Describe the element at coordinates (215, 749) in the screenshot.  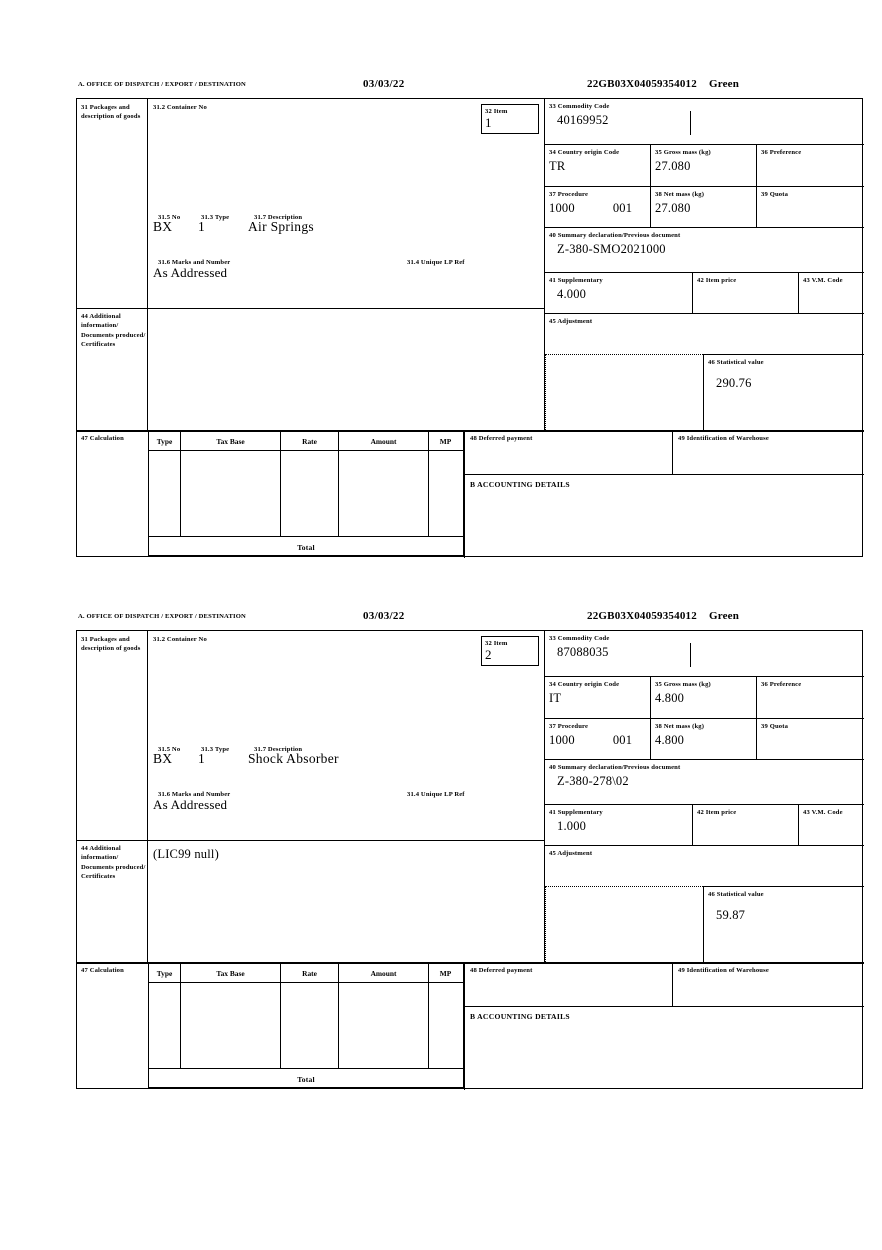
I see `package-type-label: 31.3 Type` at that location.